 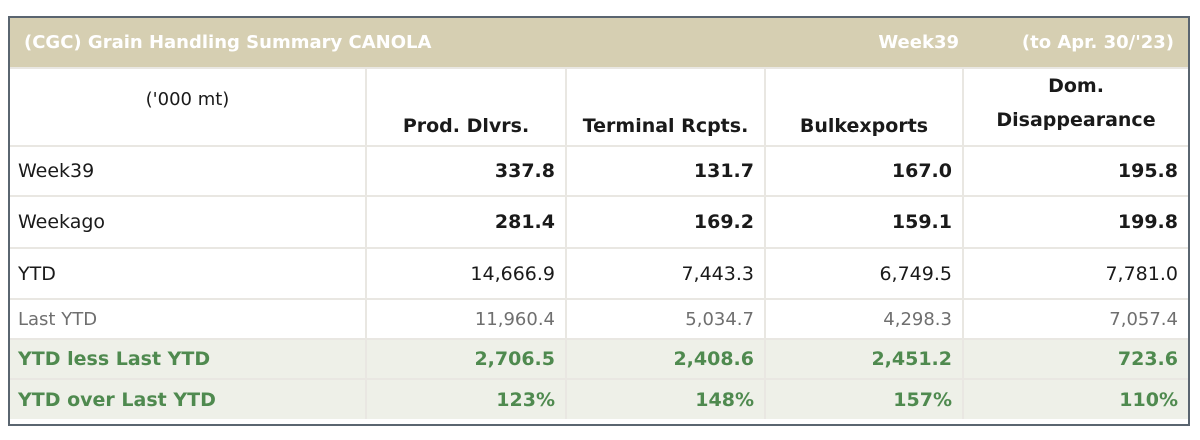 I want to click on table-row: Week39 337.8 131.7 167.0 195.8, so click(x=599, y=170).